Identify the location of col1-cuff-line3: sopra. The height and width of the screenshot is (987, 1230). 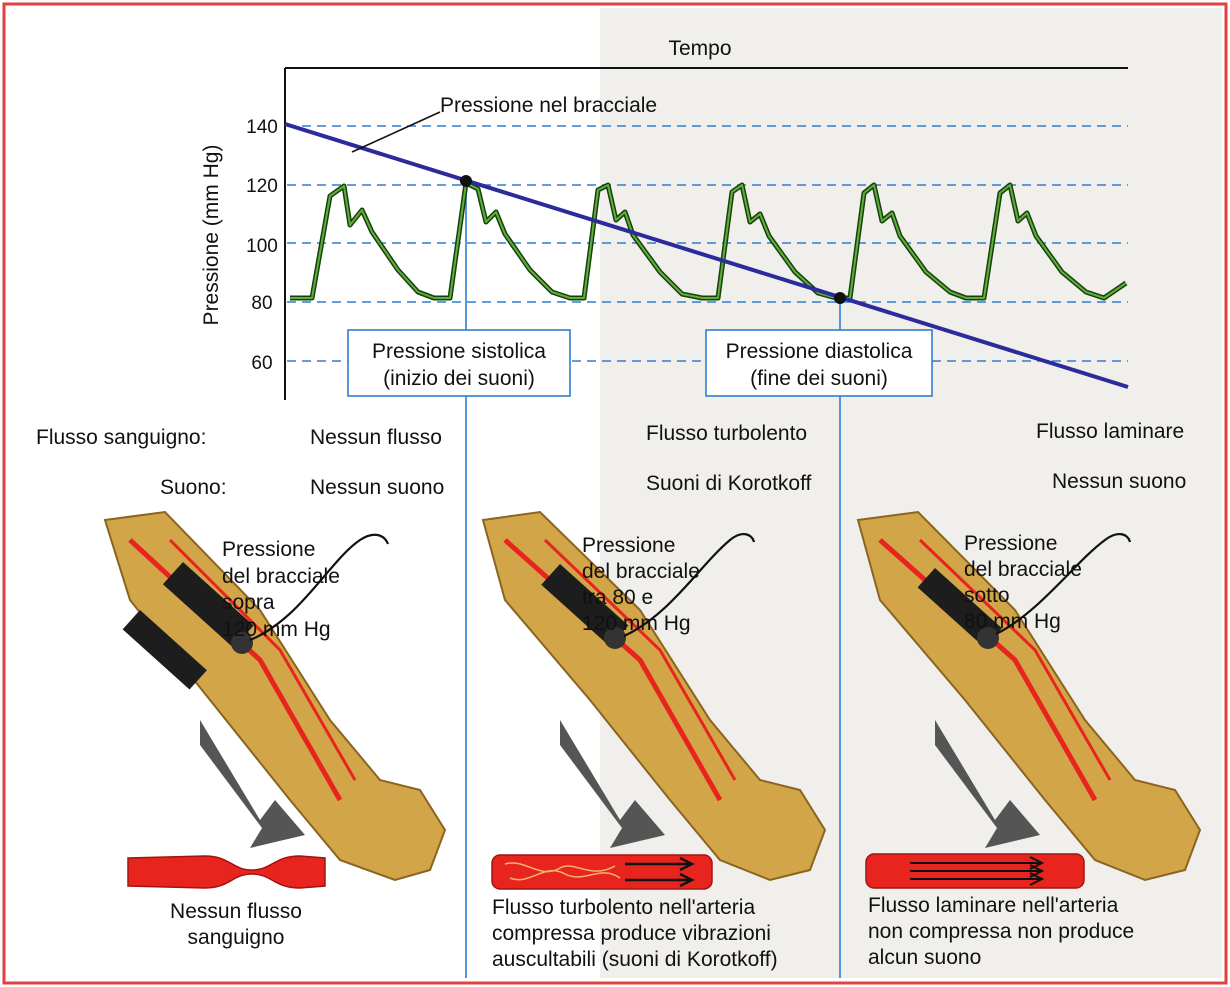
(248, 602).